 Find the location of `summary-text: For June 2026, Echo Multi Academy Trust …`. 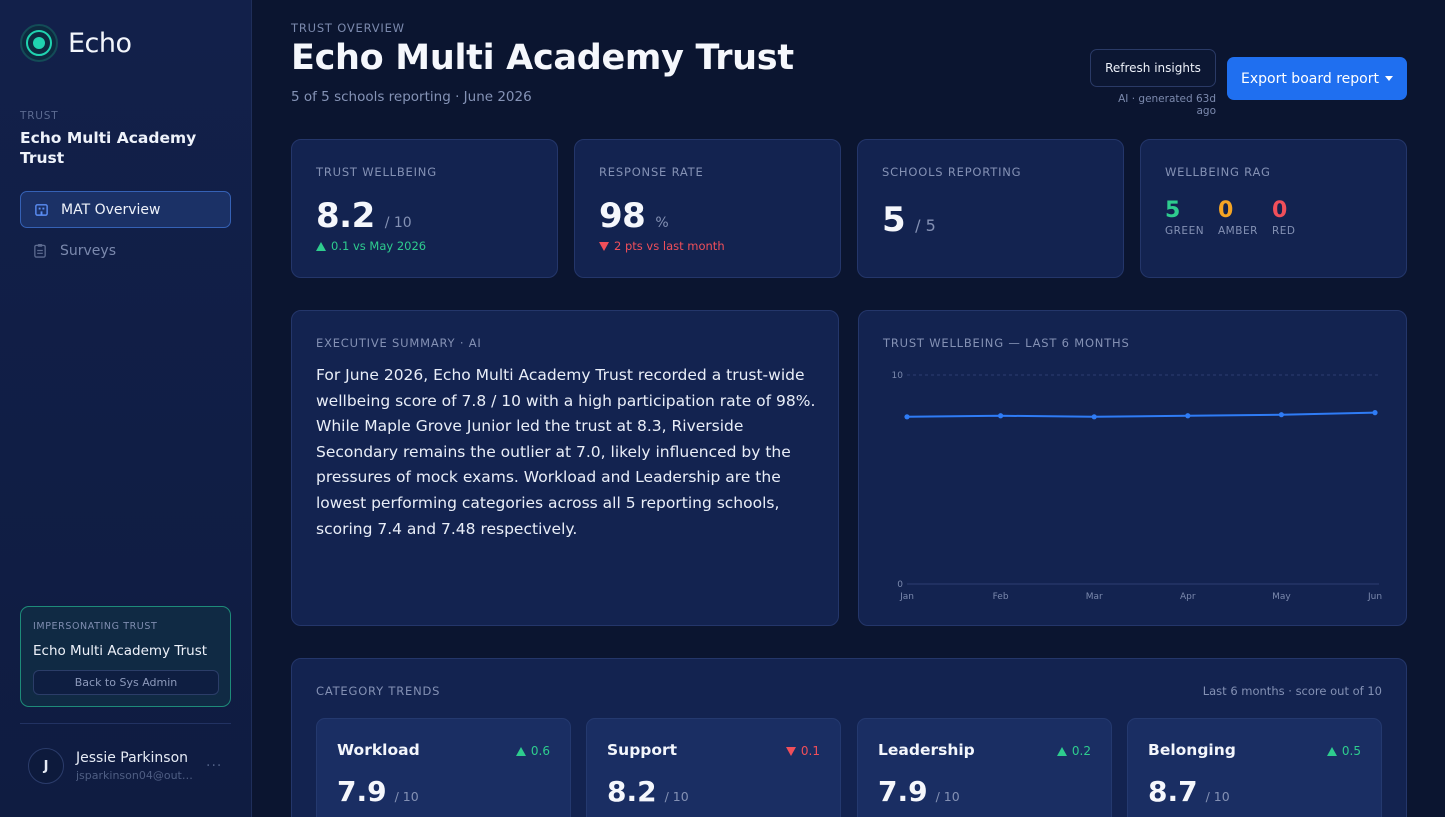

summary-text: For June 2026, Echo Multi Academy Trust … is located at coordinates (566, 452).